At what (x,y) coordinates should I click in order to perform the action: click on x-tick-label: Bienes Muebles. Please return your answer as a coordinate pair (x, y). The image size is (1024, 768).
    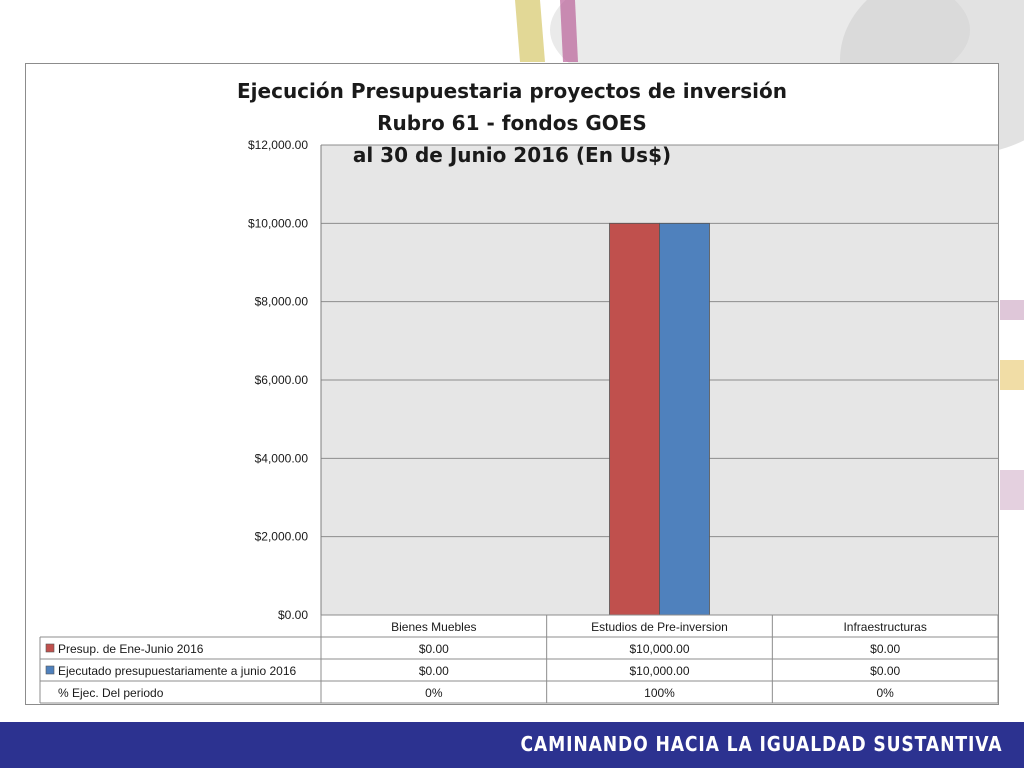
    Looking at the image, I should click on (433, 627).